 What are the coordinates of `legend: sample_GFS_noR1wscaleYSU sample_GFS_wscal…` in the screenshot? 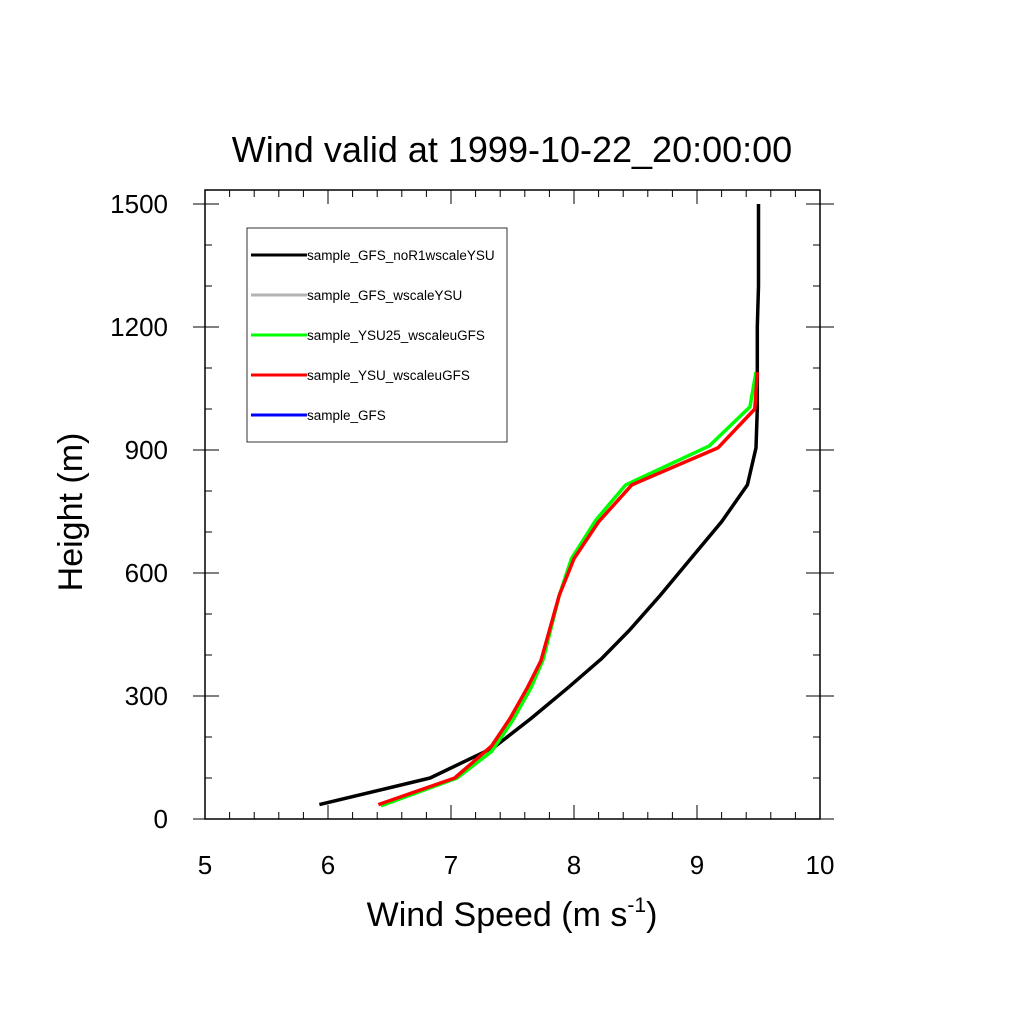 It's located at (377, 335).